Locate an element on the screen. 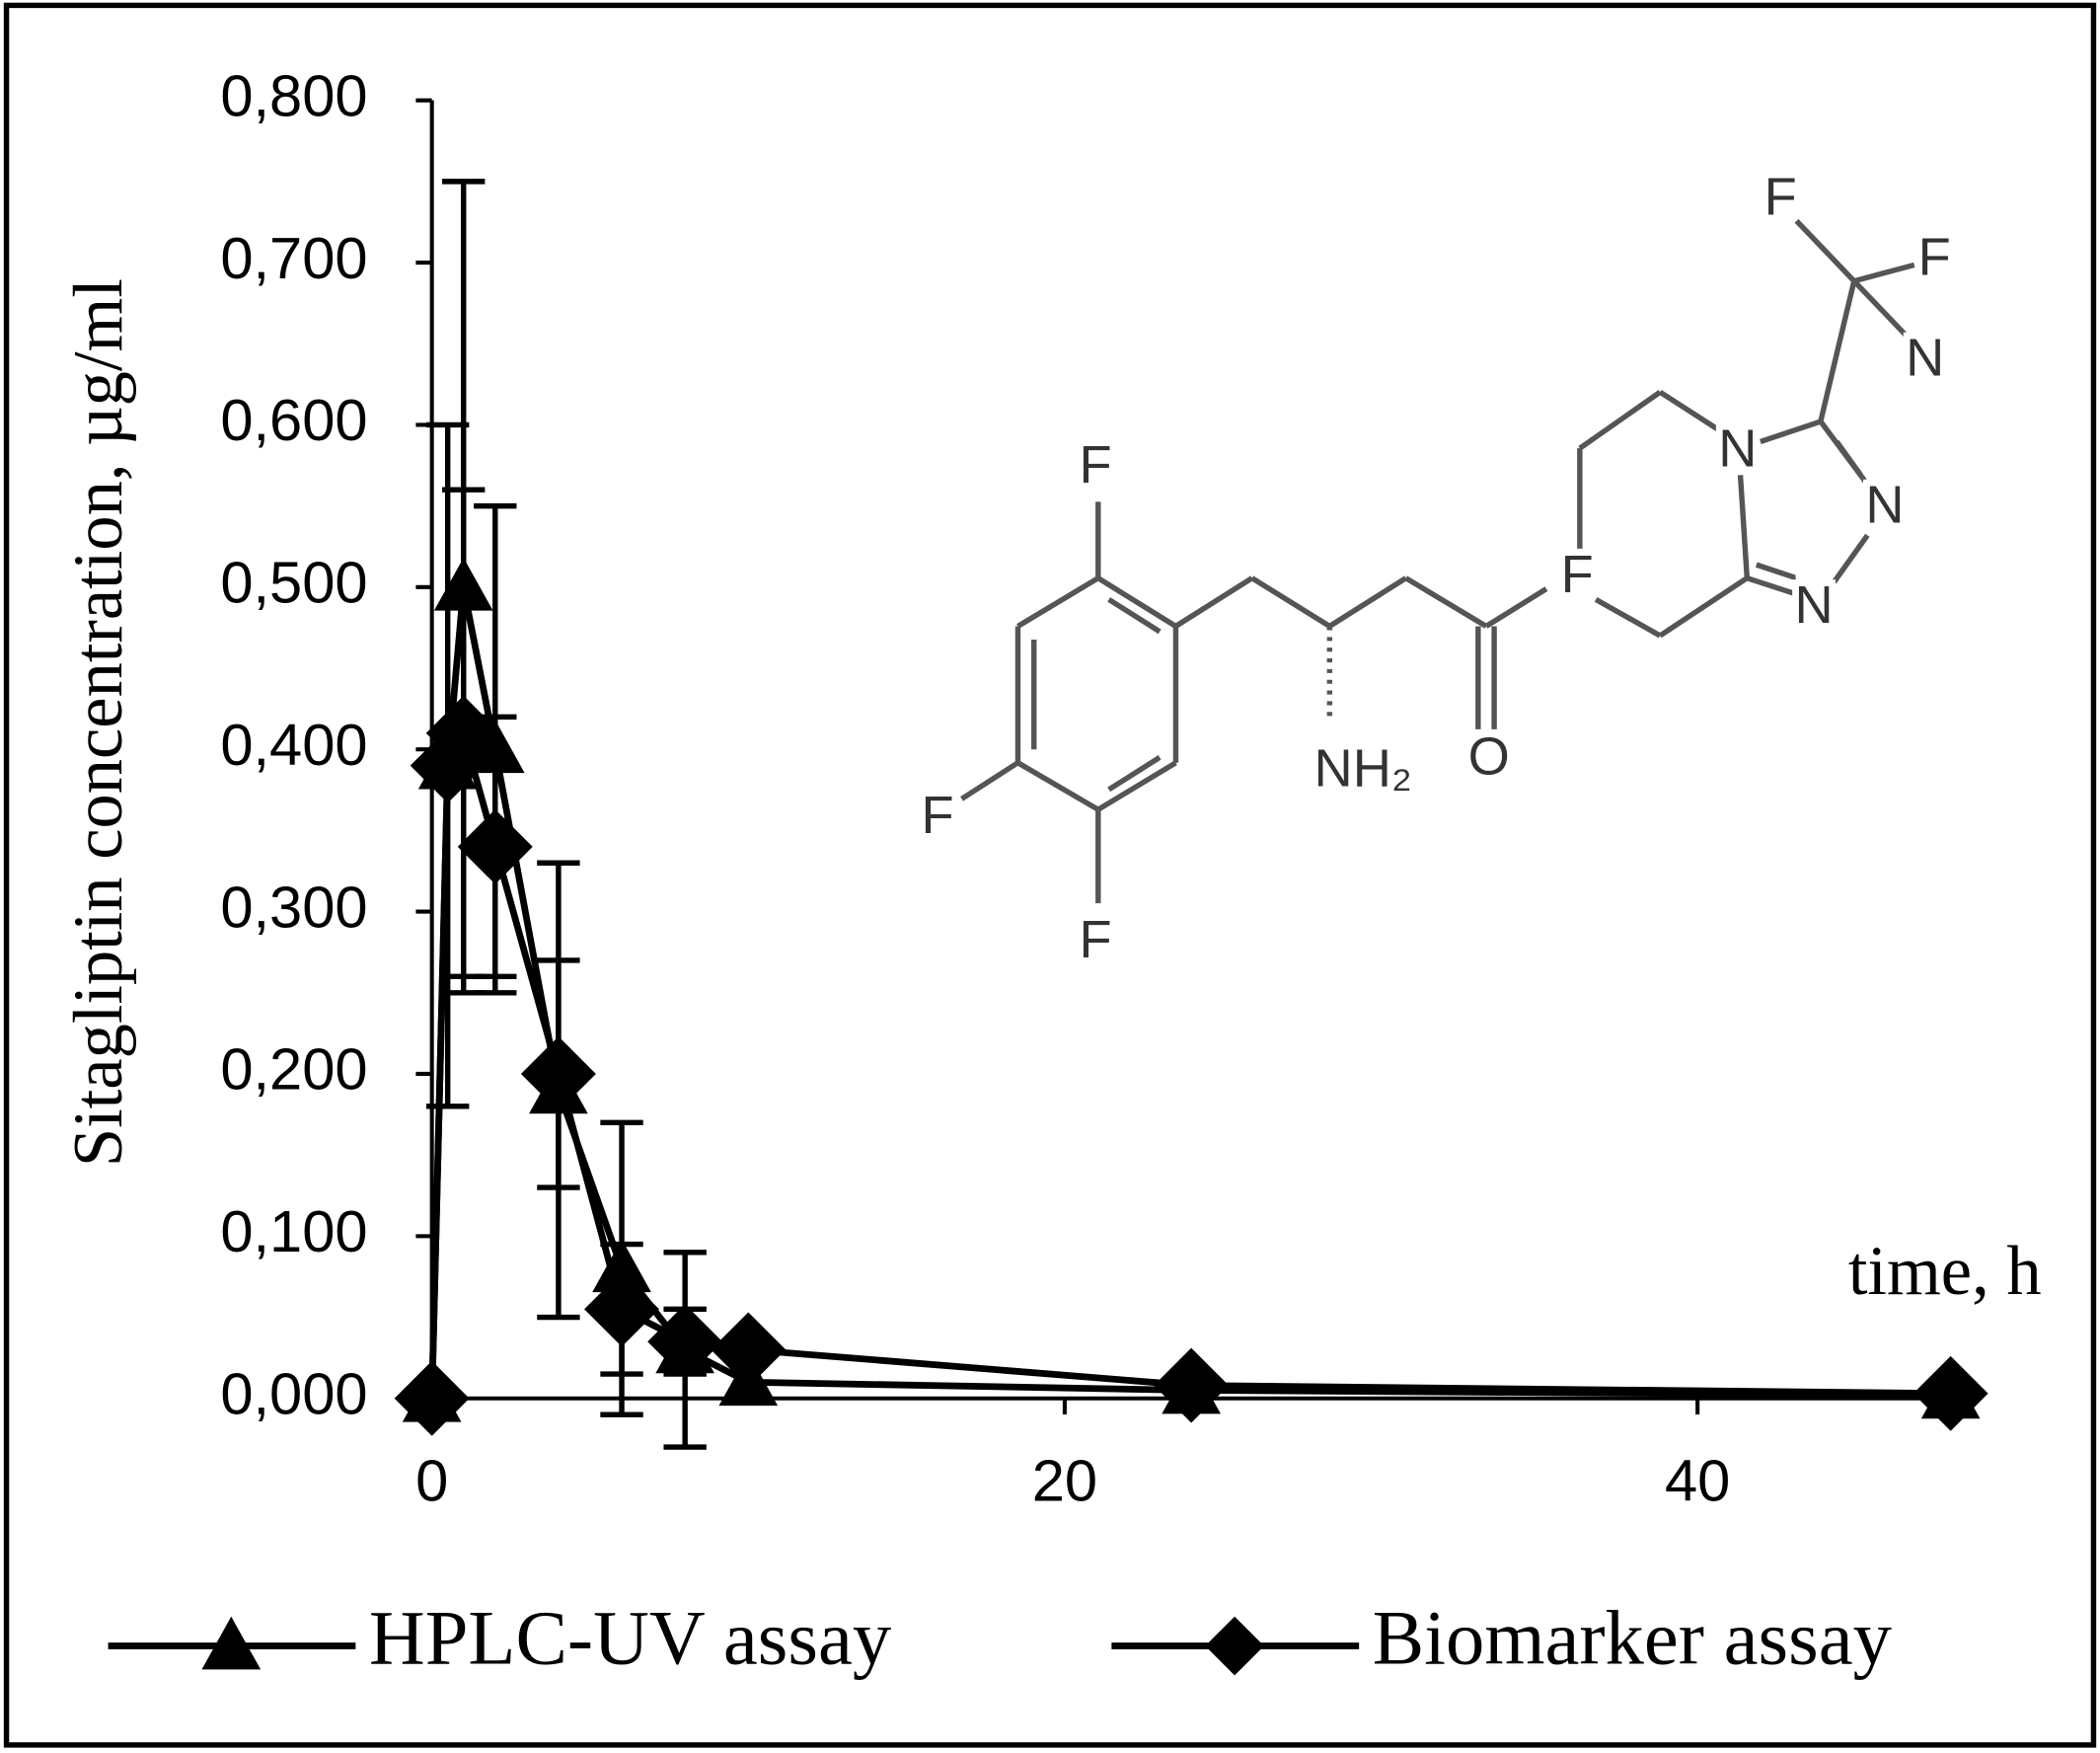 The image size is (2100, 1753). y-tick-label: 0,500 is located at coordinates (293, 583).